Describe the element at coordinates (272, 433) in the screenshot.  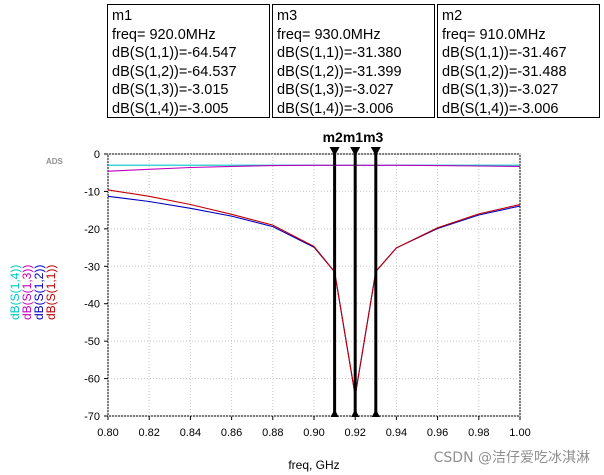
I see `x-tick-label: 0.88` at that location.